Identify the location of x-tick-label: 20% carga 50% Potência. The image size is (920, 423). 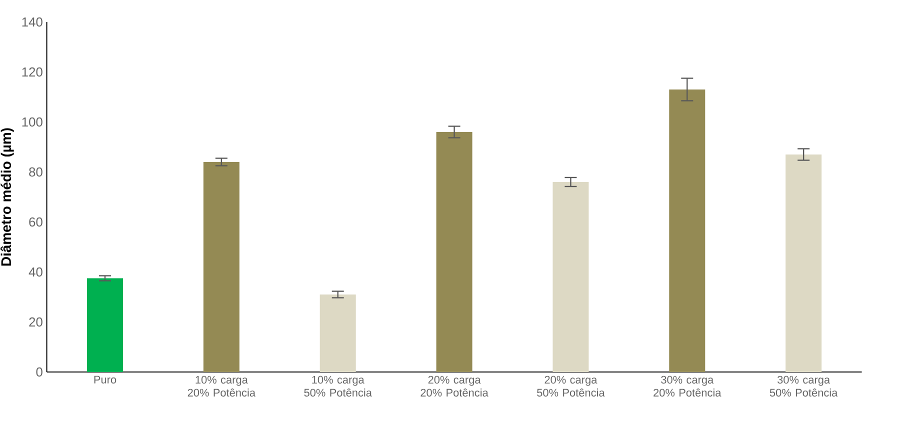
(571, 386).